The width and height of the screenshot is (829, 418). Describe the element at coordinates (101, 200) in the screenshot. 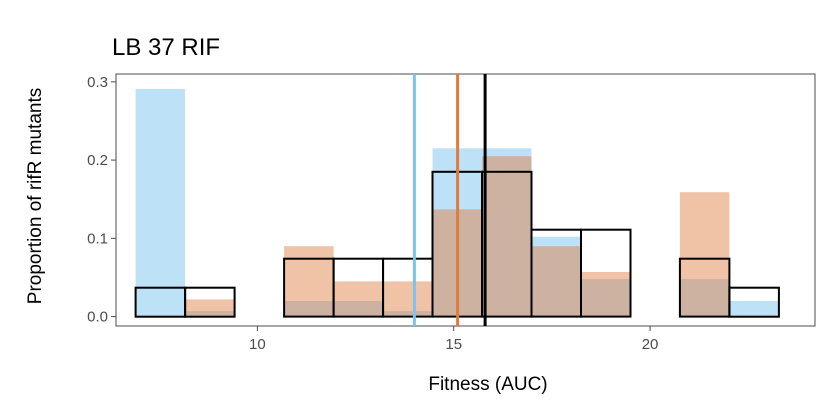

I see `y-axis: 0.0 0.1 0.2 0.3` at that location.